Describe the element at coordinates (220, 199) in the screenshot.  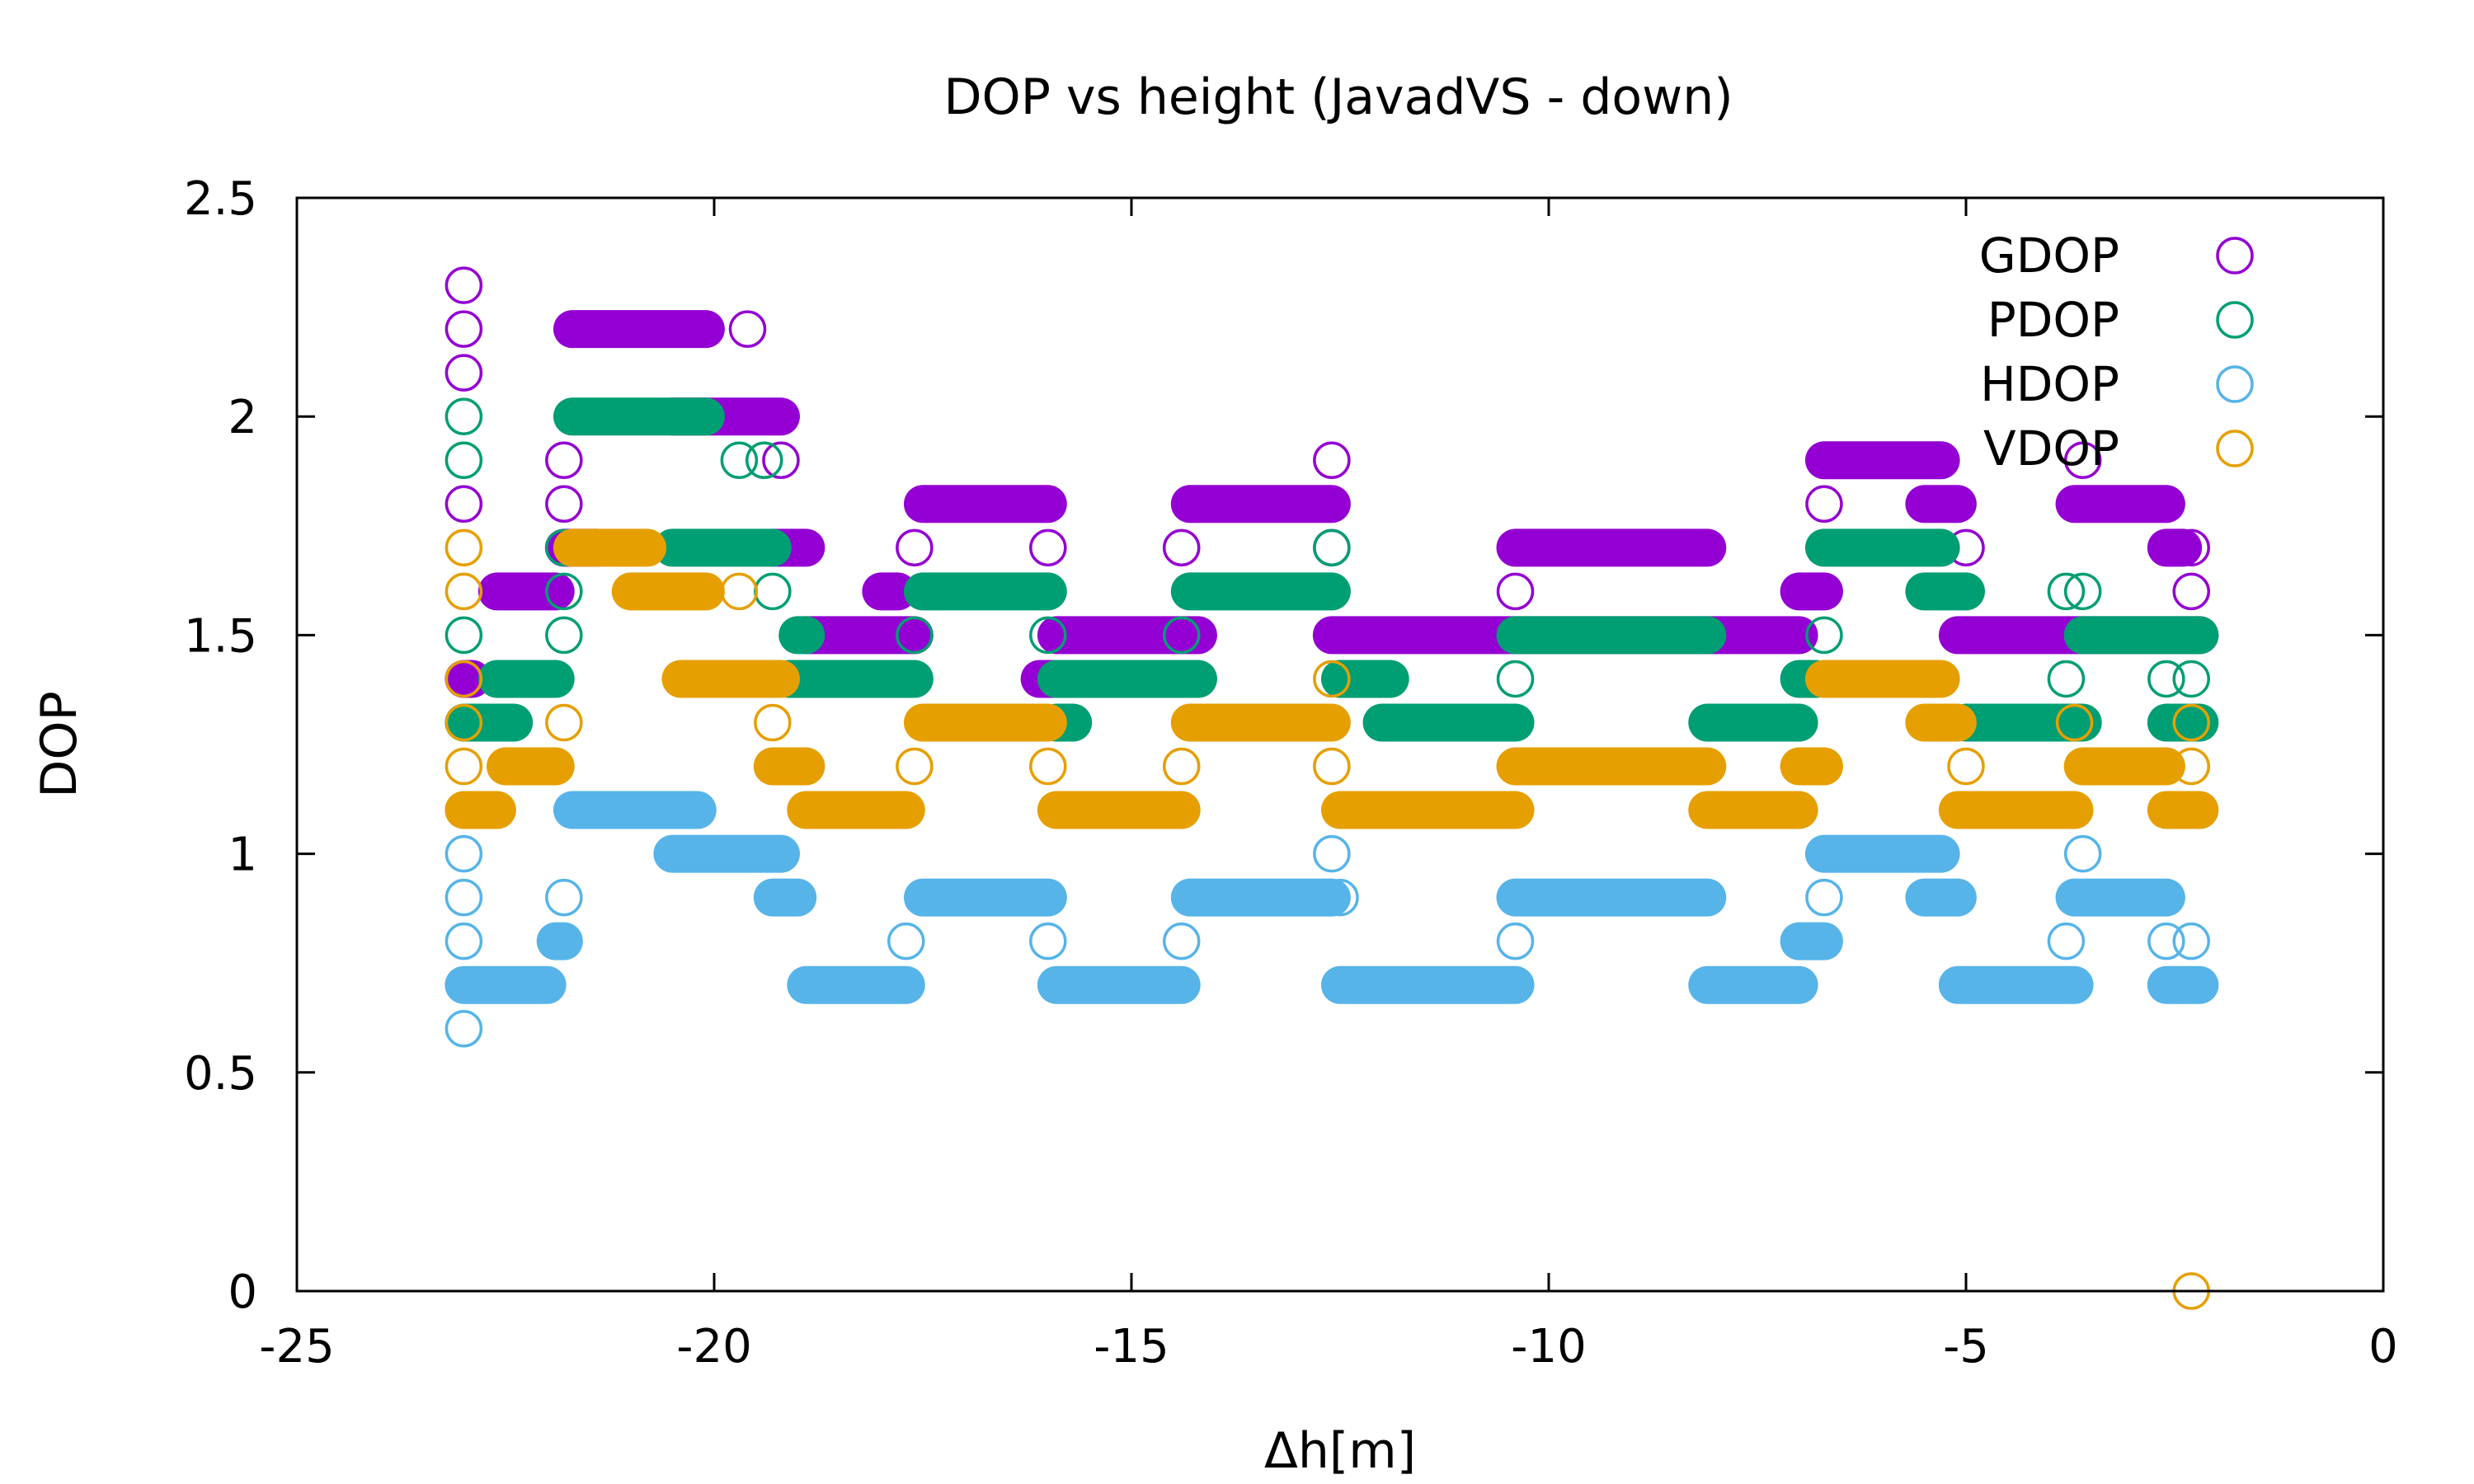
I see `y-tick-label: 2.5` at that location.